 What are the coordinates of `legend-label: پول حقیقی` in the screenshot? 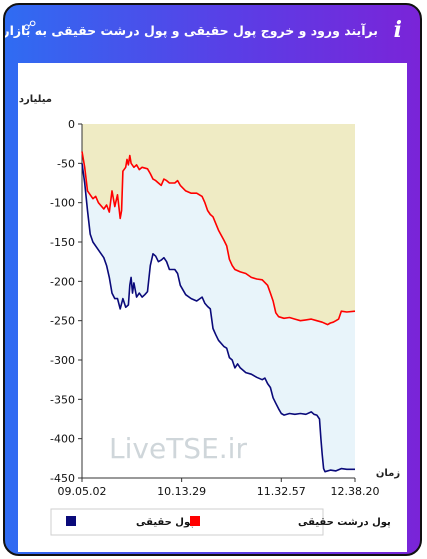 It's located at (165, 522).